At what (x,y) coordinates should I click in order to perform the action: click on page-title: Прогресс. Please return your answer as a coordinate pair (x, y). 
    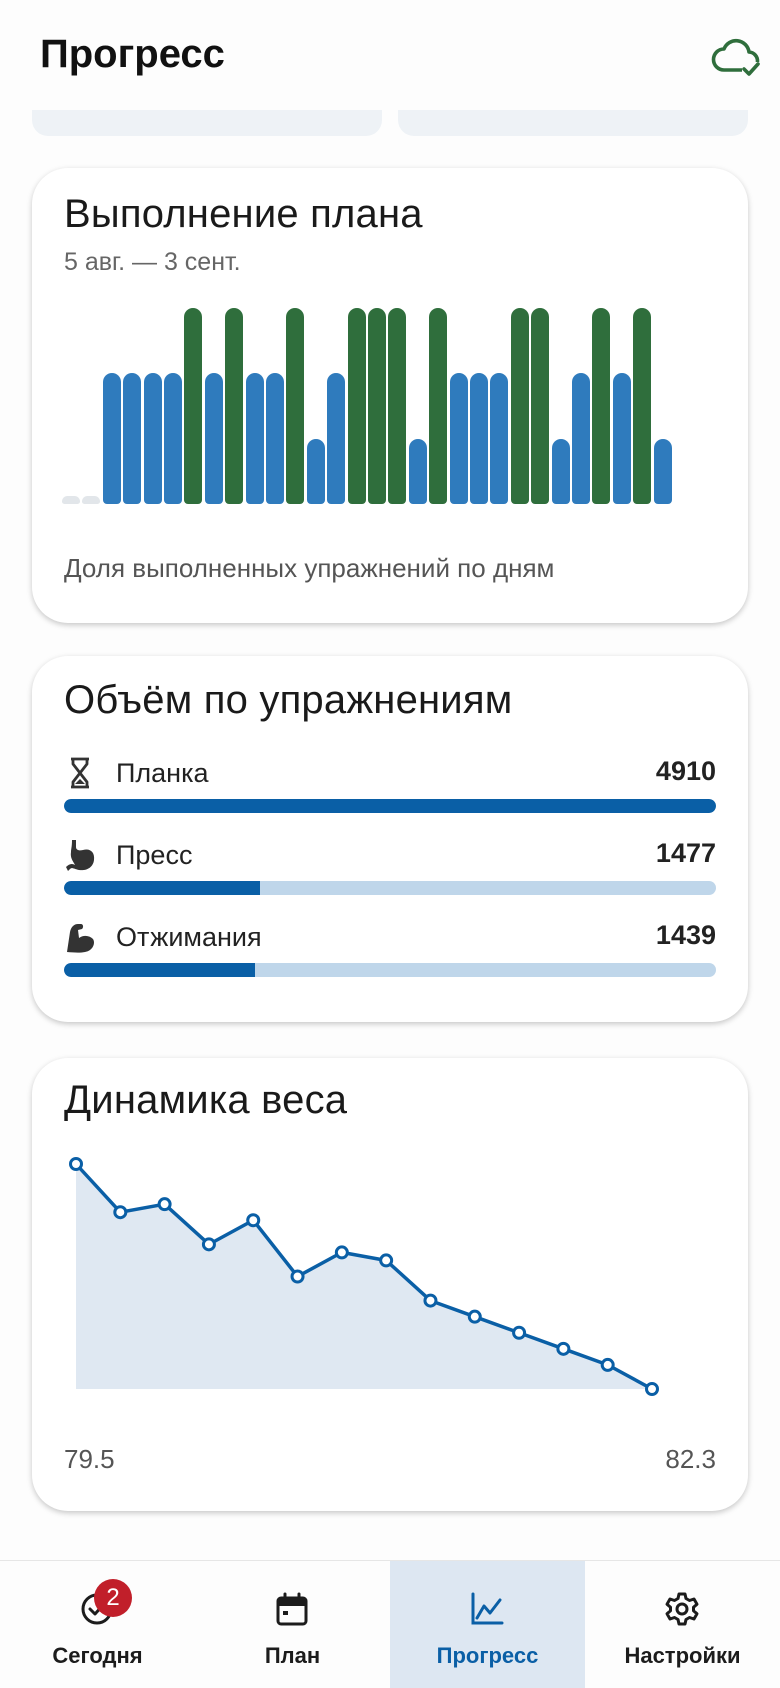
    Looking at the image, I should click on (132, 54).